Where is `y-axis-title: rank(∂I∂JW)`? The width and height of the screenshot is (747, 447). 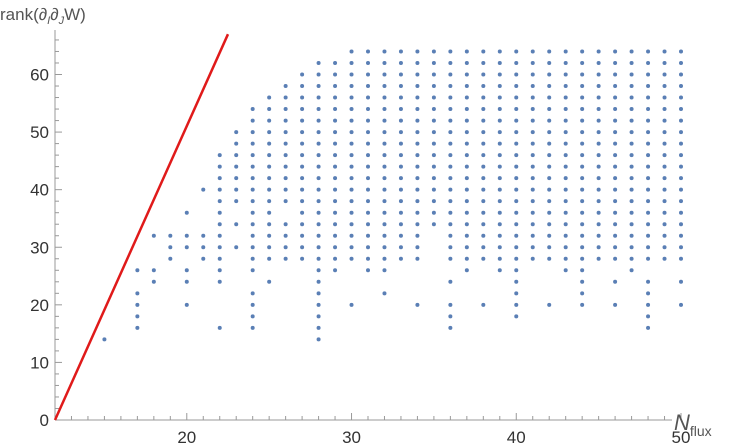 y-axis-title: rank(∂I∂JW) is located at coordinates (43, 16).